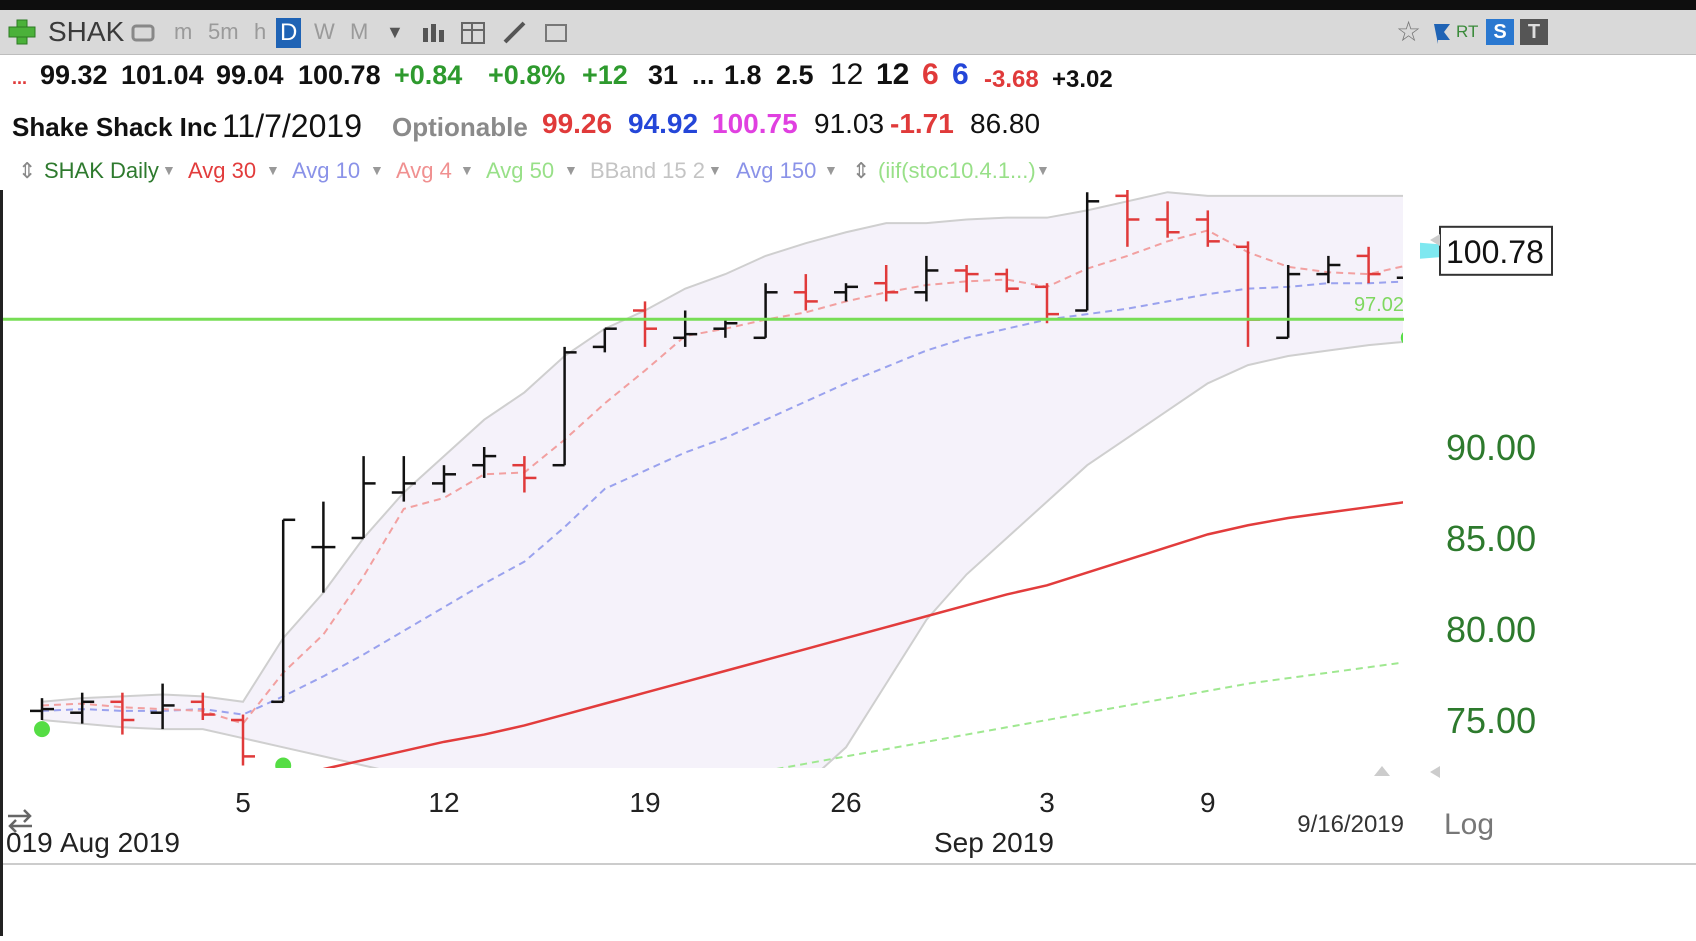  I want to click on stat-4: 91.03, so click(849, 123).